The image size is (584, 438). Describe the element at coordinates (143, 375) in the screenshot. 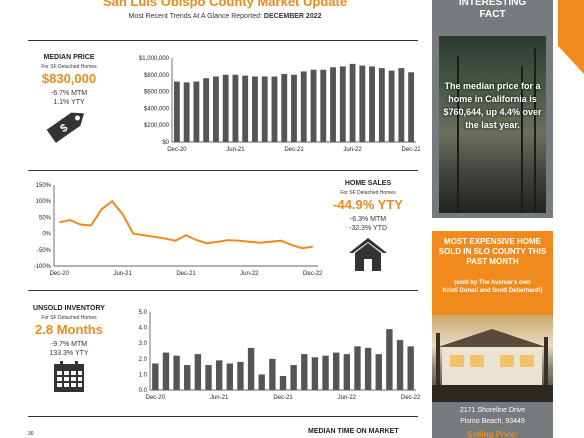

I see `y-tick-label: 1.0` at that location.